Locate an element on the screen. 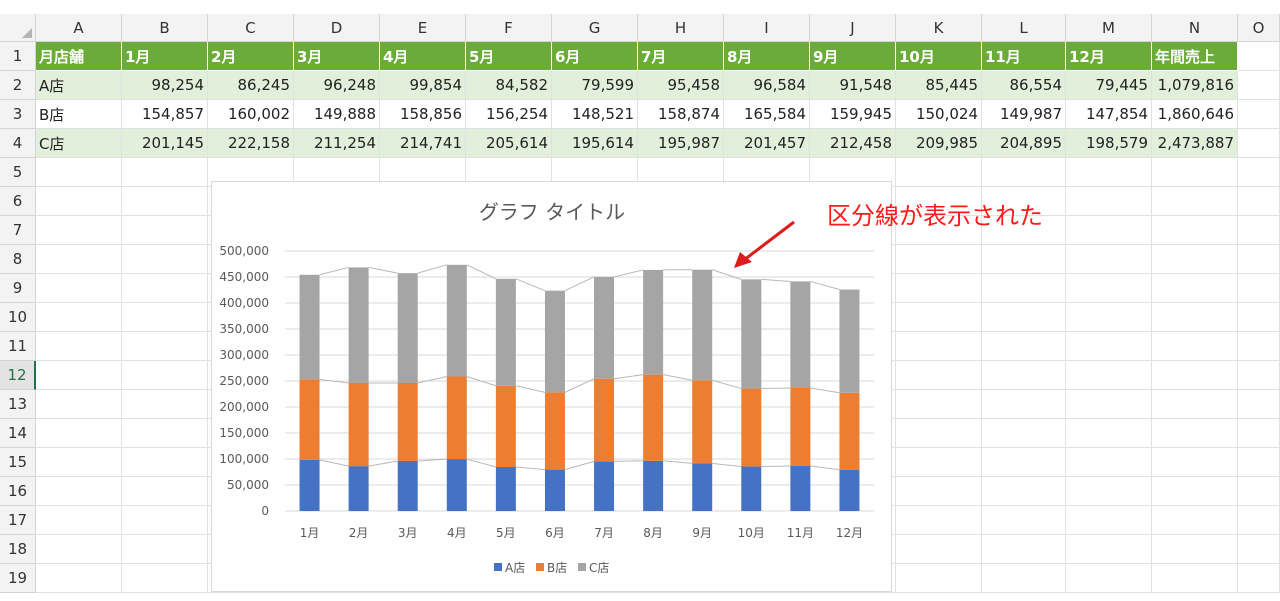 The image size is (1280, 601). table-cell: 159,945 is located at coordinates (853, 114).